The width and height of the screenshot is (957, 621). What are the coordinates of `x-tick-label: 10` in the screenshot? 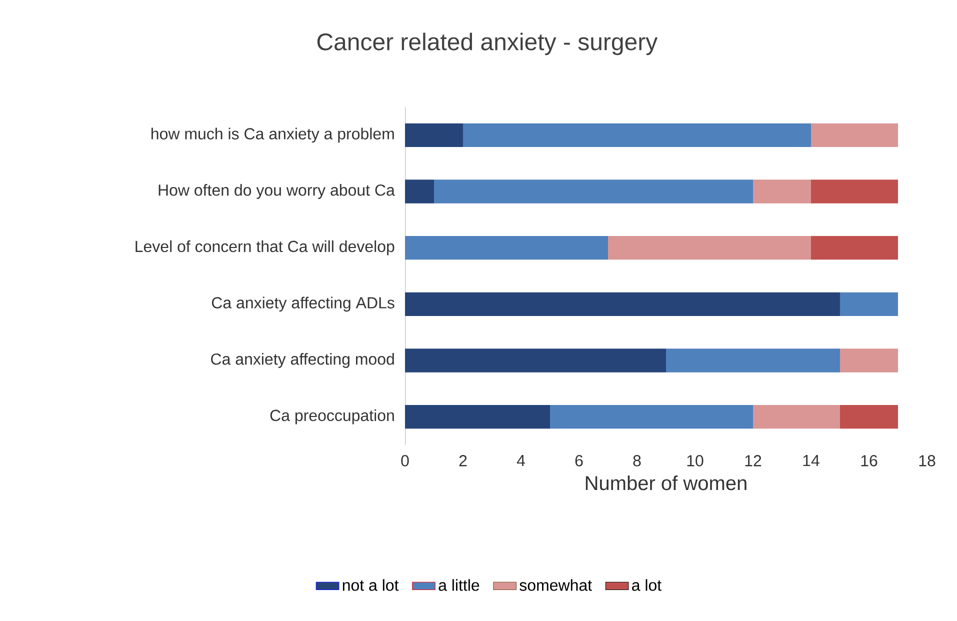 It's located at (695, 460).